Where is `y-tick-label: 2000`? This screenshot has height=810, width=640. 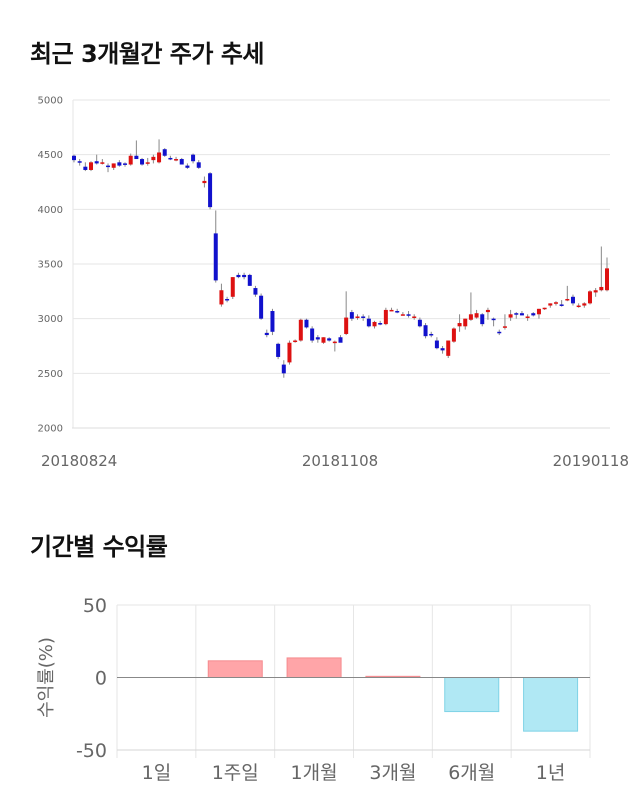 y-tick-label: 2000 is located at coordinates (50, 429).